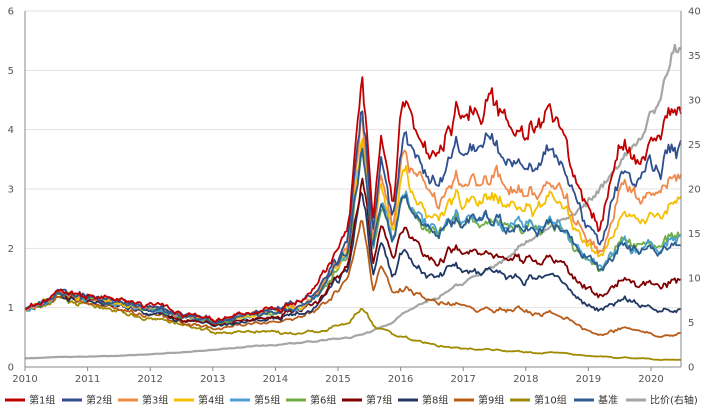 The image size is (711, 408). What do you see at coordinates (462, 379) in the screenshot?
I see `x-tick-label: 2017` at bounding box center [462, 379].